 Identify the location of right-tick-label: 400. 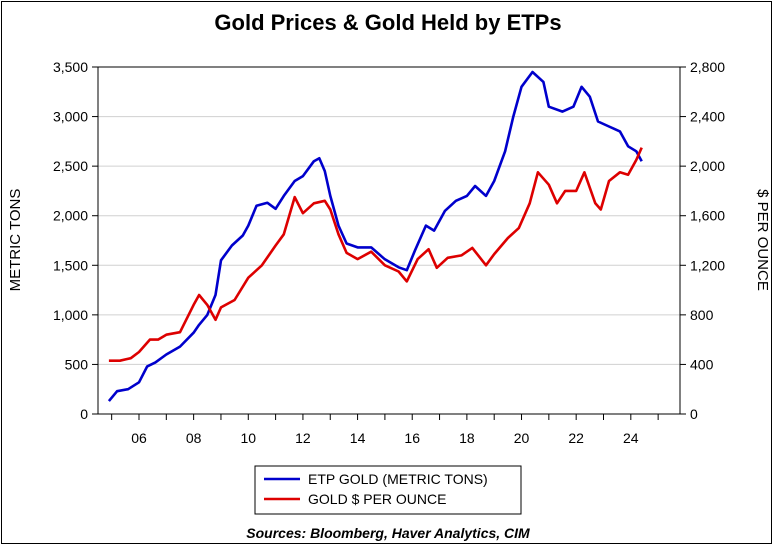
(702, 364).